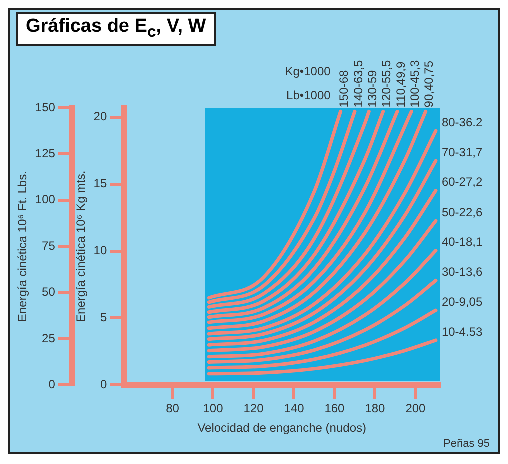  Describe the element at coordinates (344, 89) in the screenshot. I see `text: 150-68` at that location.